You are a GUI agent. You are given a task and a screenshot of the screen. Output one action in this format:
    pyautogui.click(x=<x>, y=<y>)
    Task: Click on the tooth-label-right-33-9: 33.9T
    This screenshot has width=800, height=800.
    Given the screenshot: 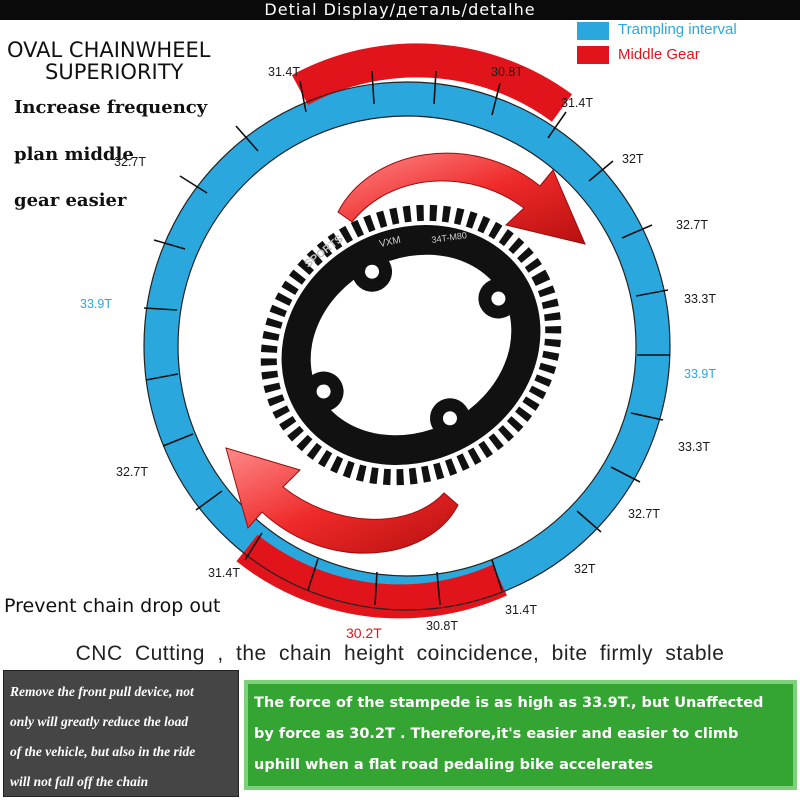 What is the action you would take?
    pyautogui.click(x=700, y=374)
    